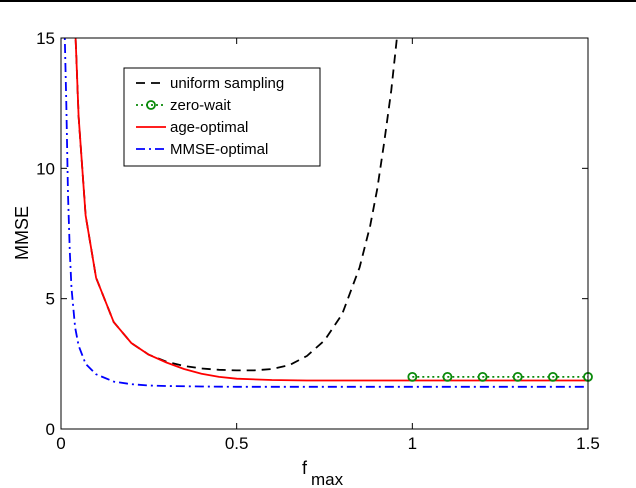  What do you see at coordinates (318, 1) in the screenshot?
I see `top-rule` at bounding box center [318, 1].